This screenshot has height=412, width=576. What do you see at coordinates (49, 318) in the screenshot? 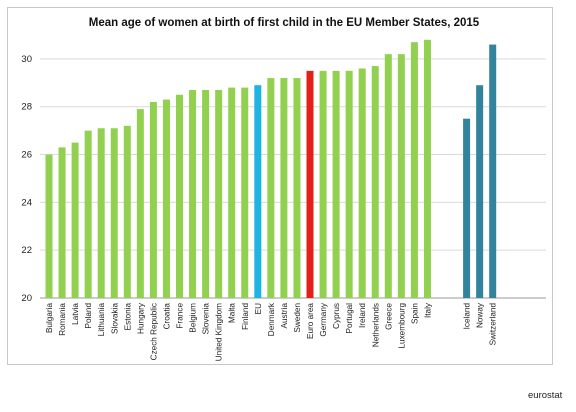
I see `x-tick-label: Bulgaria` at bounding box center [49, 318].